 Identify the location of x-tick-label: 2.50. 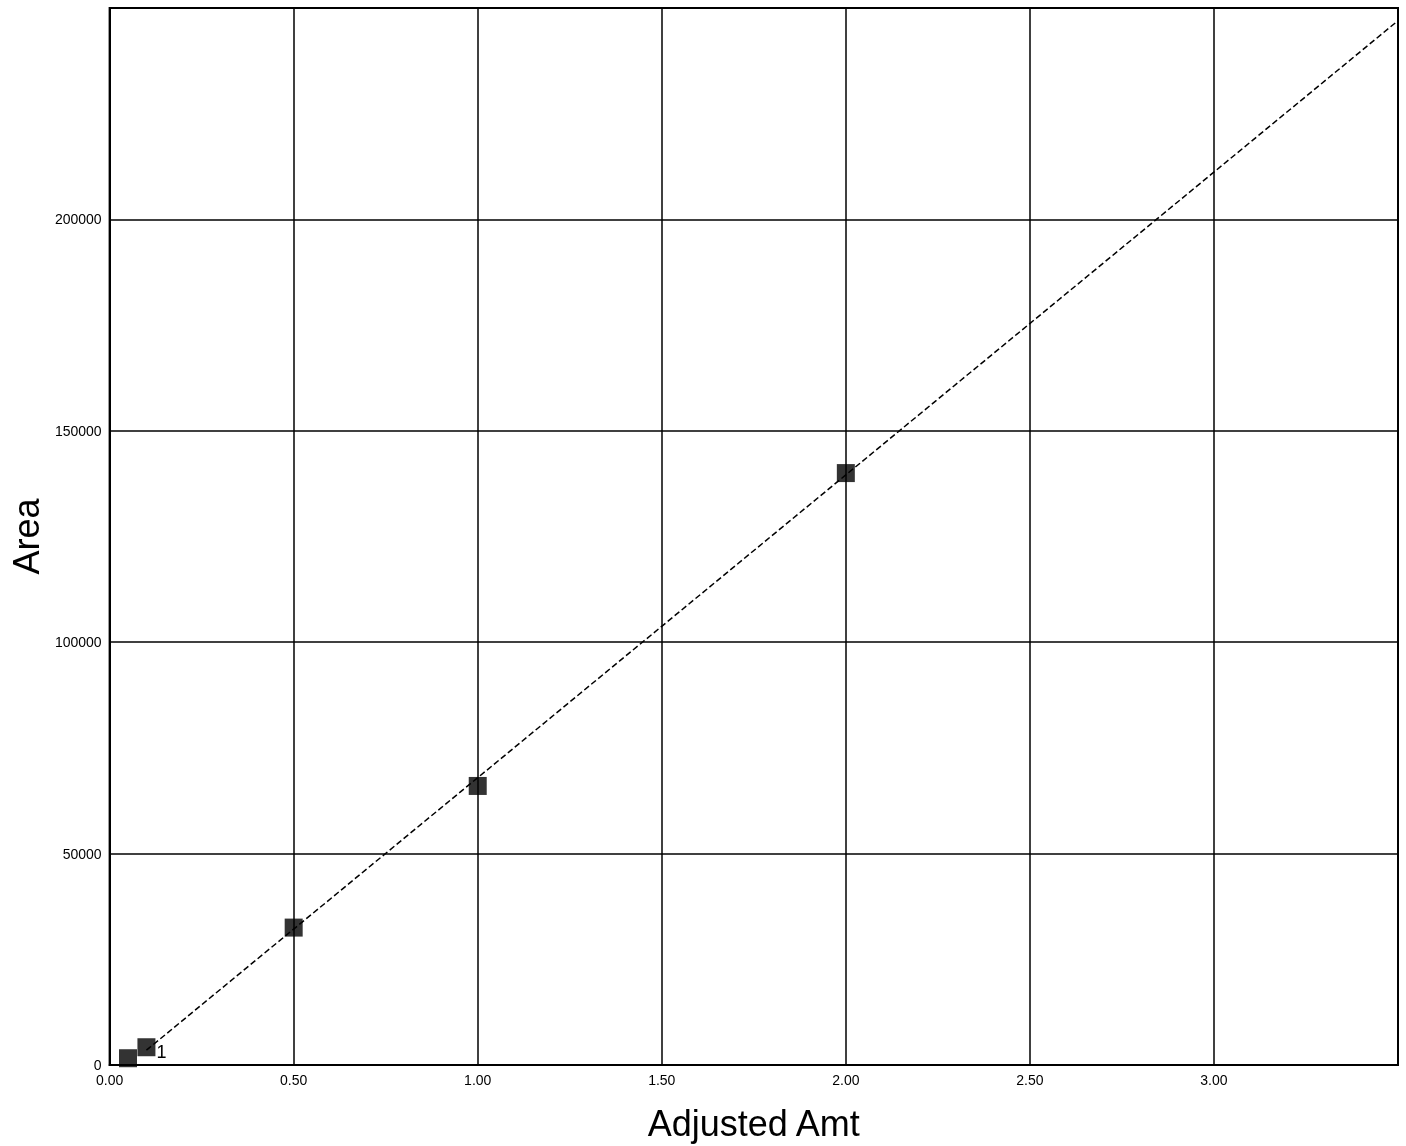
(1030, 1080).